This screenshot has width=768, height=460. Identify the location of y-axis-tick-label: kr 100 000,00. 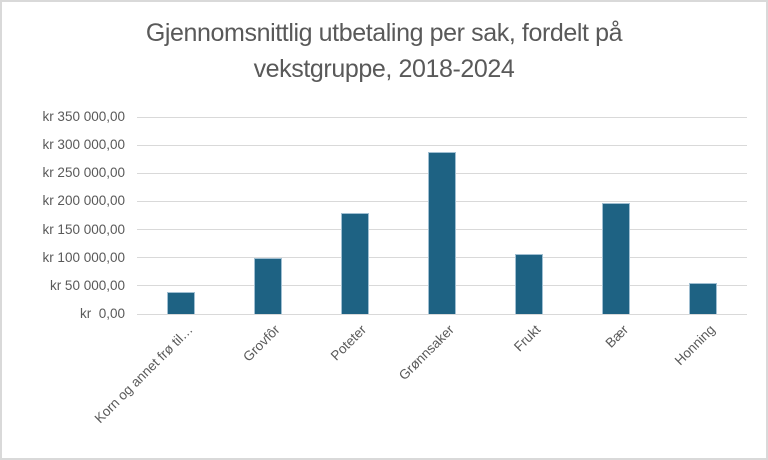
(83, 257).